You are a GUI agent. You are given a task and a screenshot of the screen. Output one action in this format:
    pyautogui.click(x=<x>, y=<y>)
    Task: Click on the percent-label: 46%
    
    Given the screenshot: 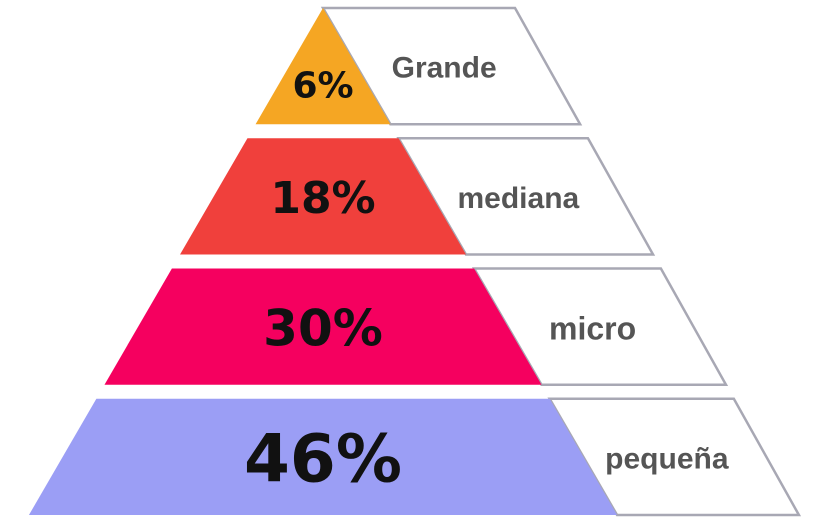 What is the action you would take?
    pyautogui.click(x=323, y=458)
    